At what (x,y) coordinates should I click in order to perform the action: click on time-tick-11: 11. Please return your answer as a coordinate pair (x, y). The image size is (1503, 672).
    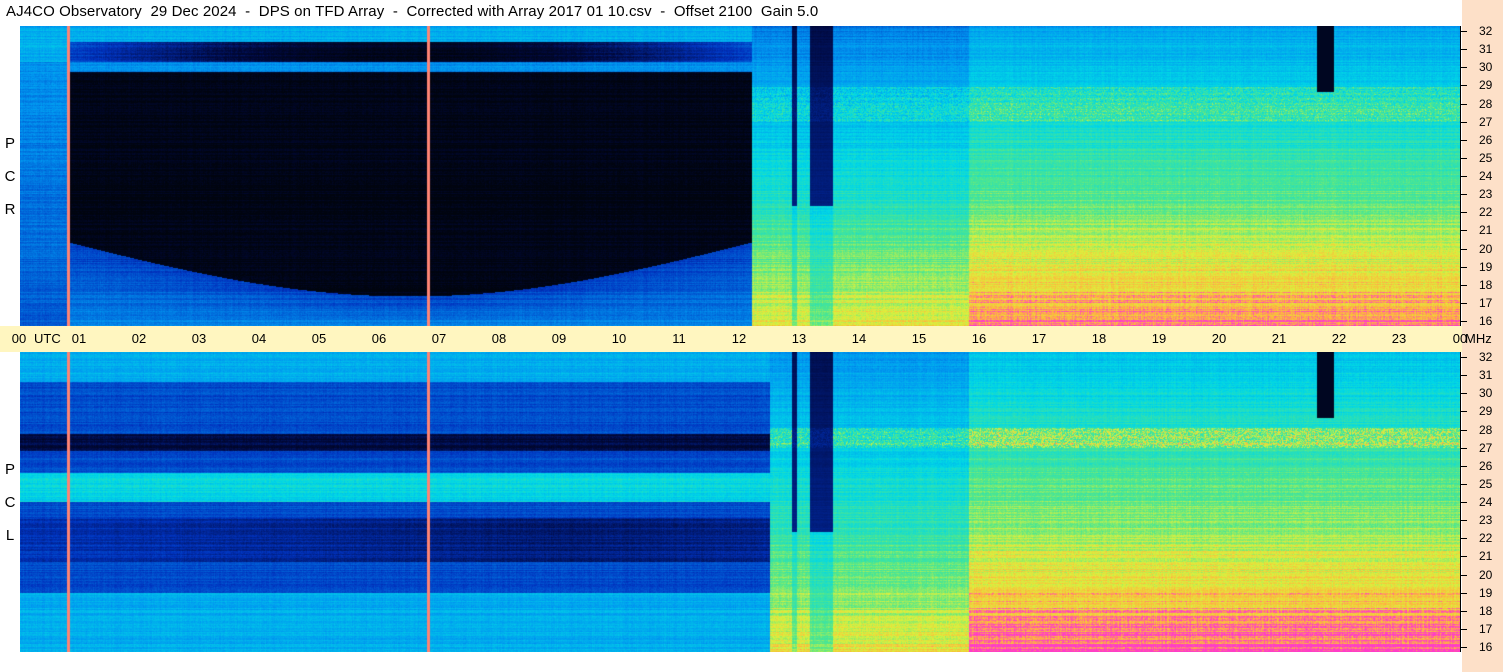
    Looking at the image, I should click on (679, 338).